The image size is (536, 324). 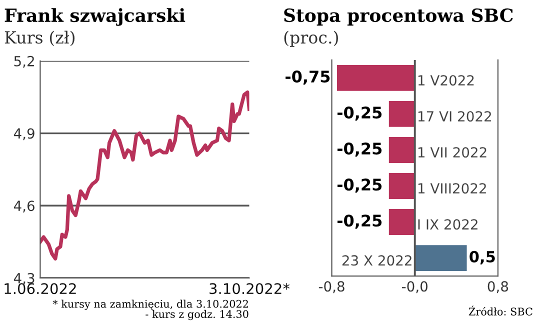 What do you see at coordinates (331, 287) in the screenshot?
I see `x-tick-label: -0,8` at bounding box center [331, 287].